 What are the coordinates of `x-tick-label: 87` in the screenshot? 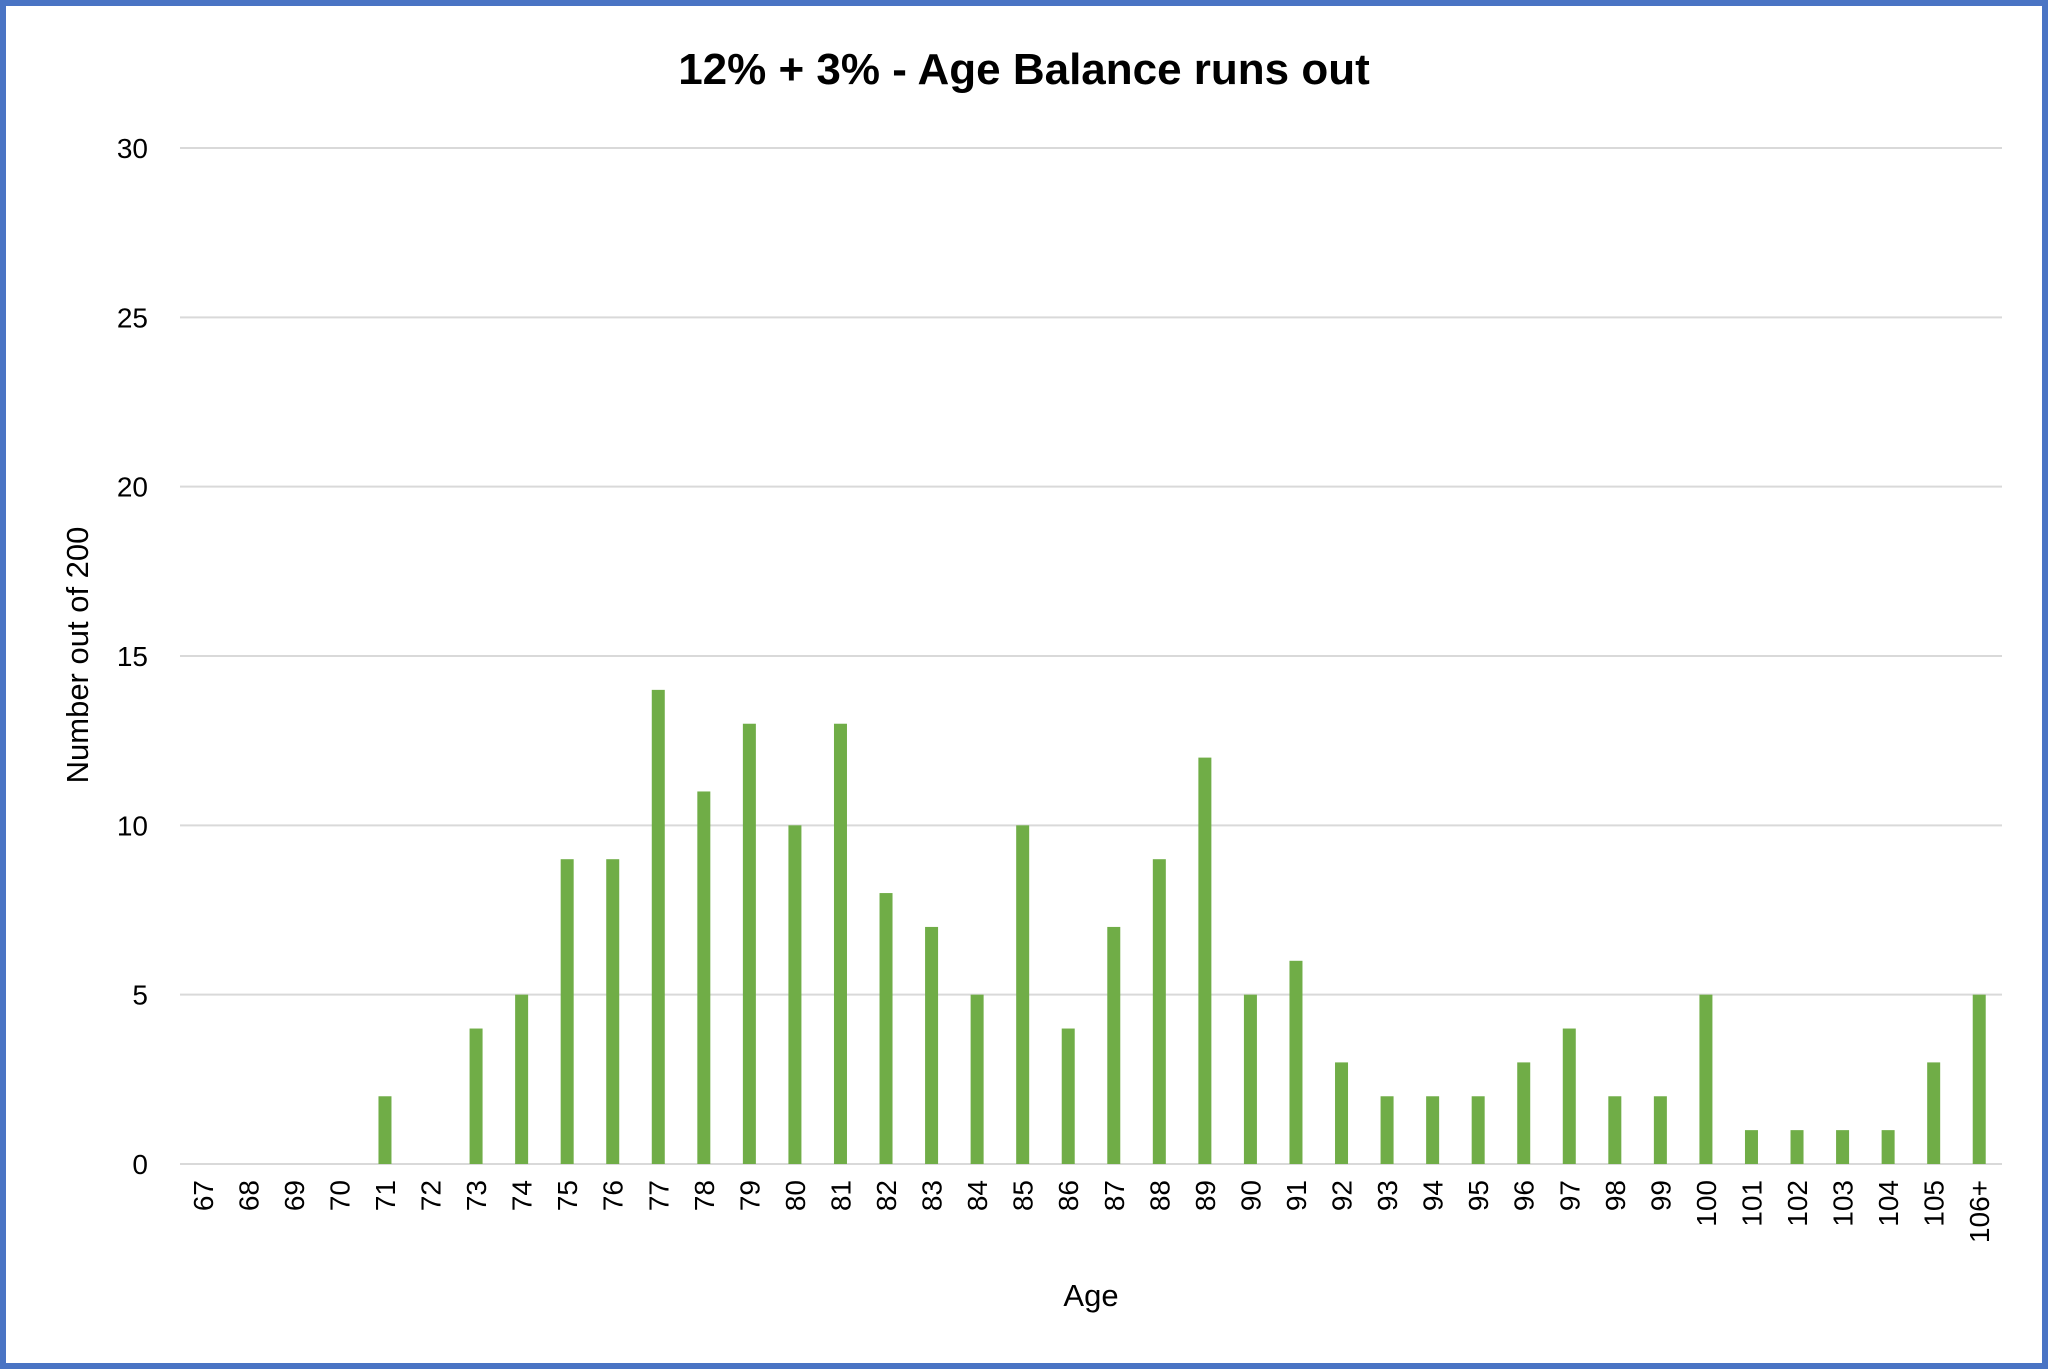 It's located at (1114, 1195).